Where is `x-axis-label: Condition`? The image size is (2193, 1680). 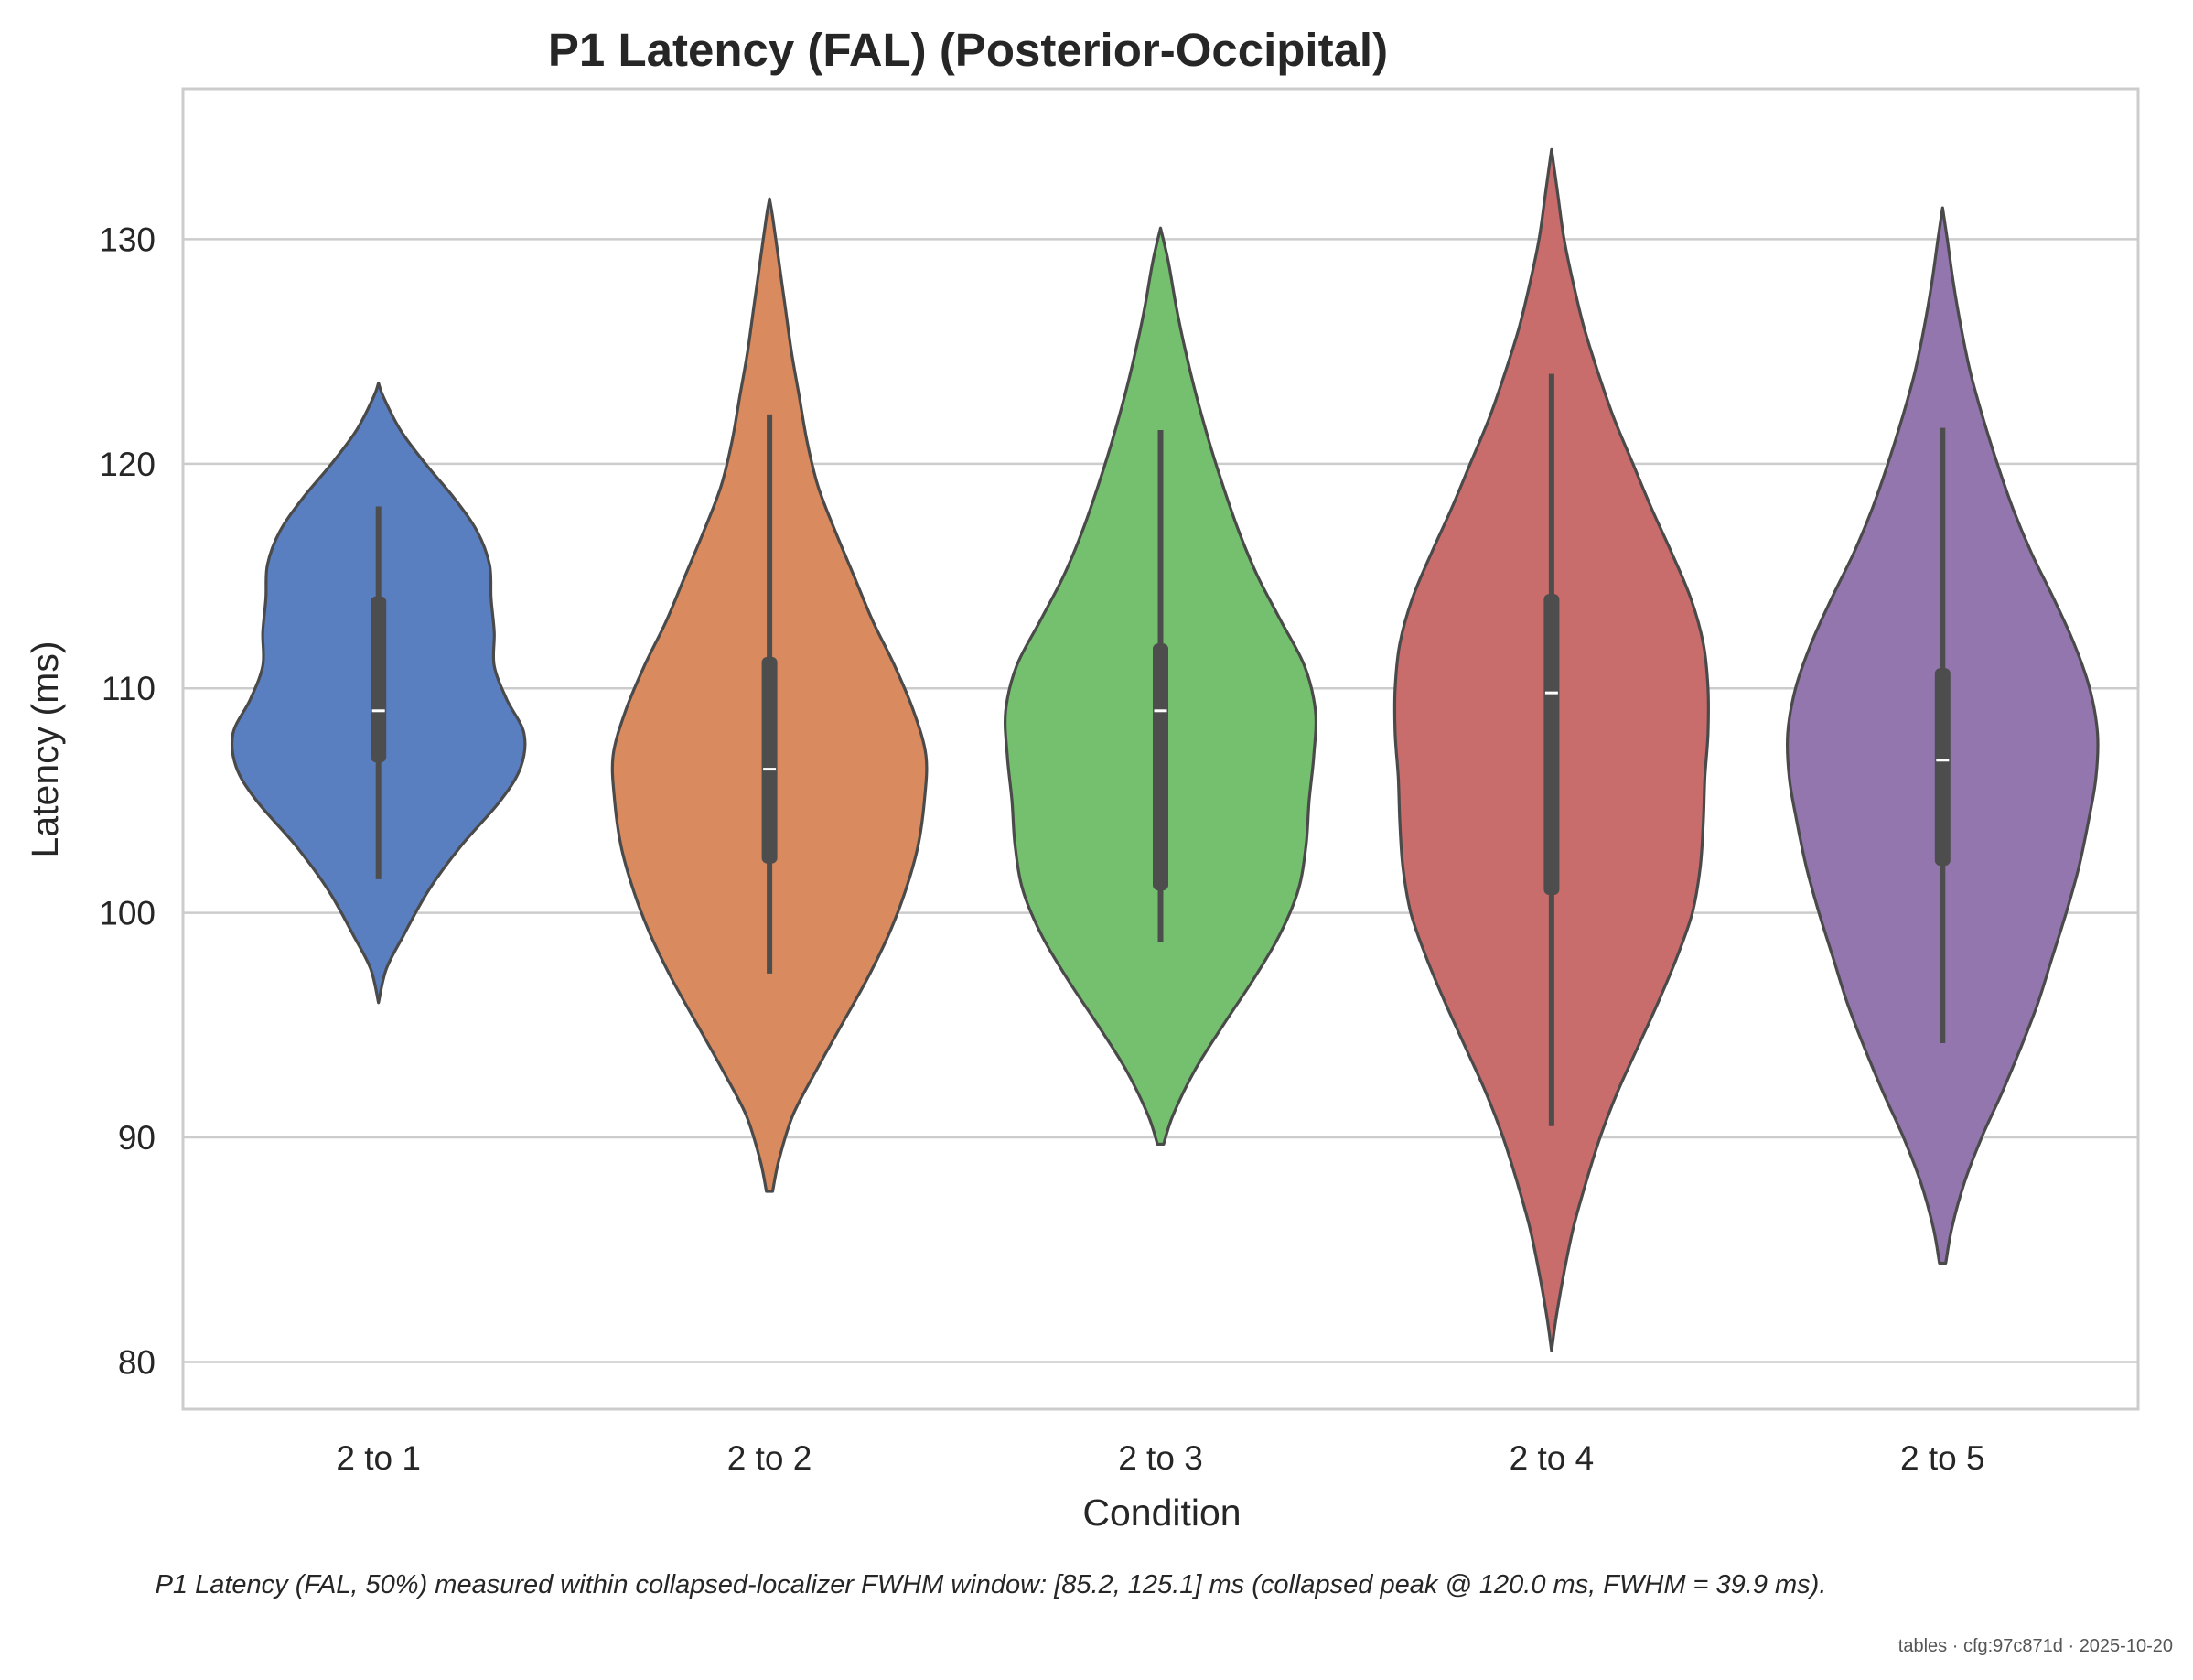 x-axis-label: Condition is located at coordinates (1161, 1513).